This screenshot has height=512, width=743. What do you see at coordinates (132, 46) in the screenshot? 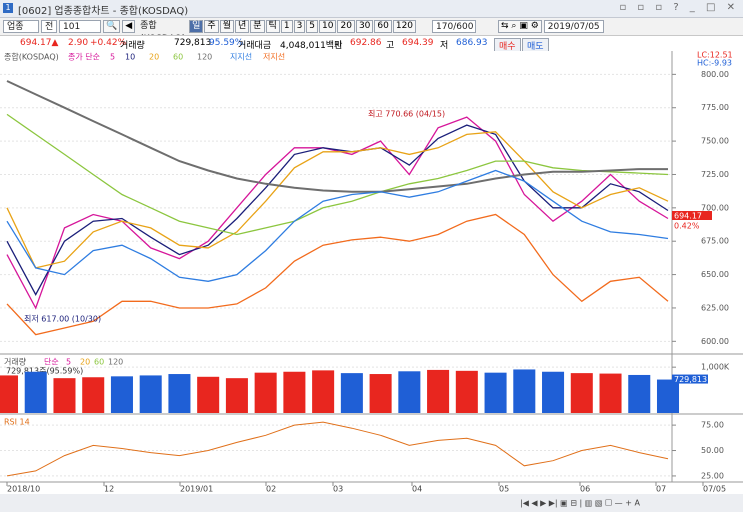
I see `volume-label: 거래량` at bounding box center [132, 46].